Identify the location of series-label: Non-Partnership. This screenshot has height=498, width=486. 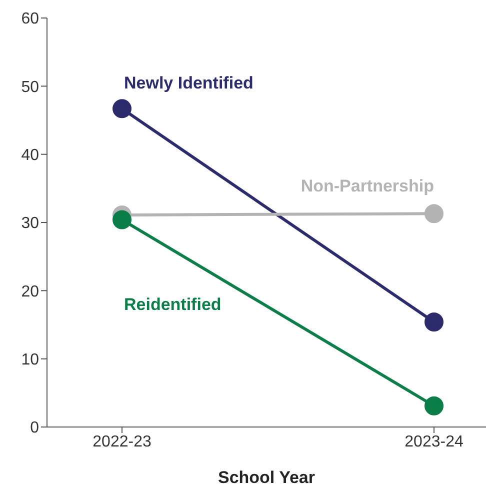
(367, 186).